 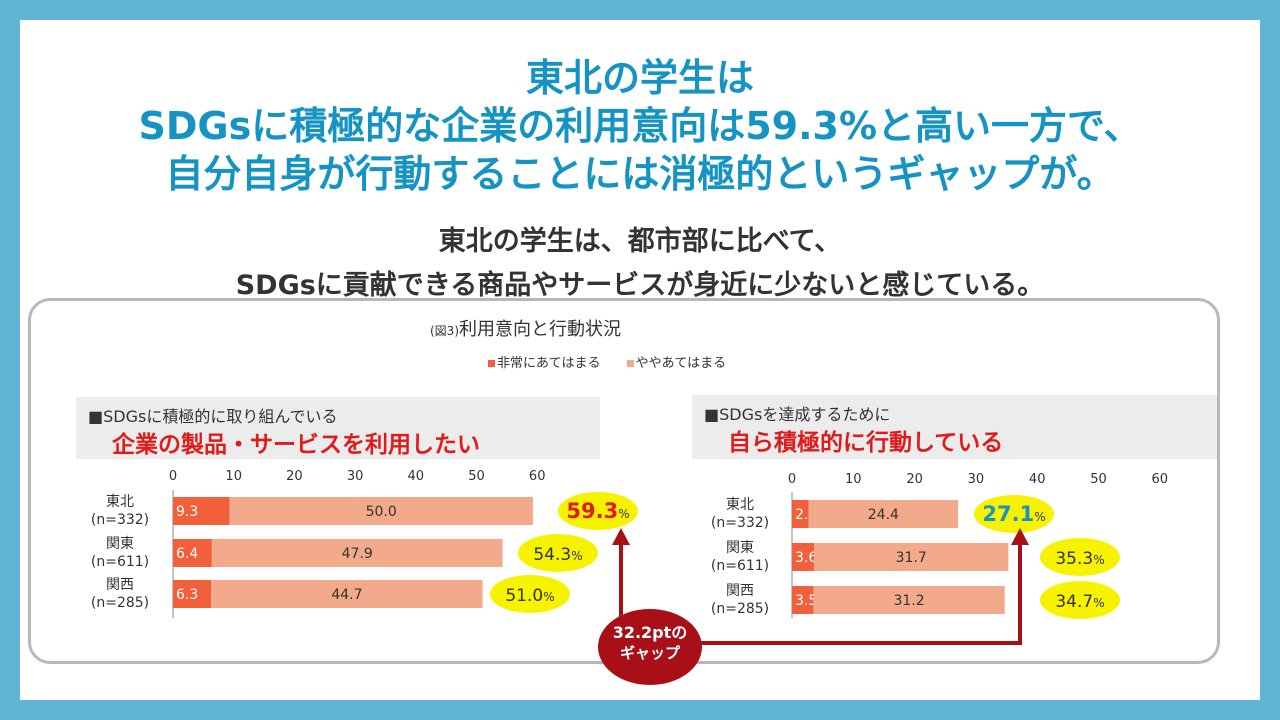 I want to click on legend-item-somewhat: ややあてはまる, so click(x=676, y=363).